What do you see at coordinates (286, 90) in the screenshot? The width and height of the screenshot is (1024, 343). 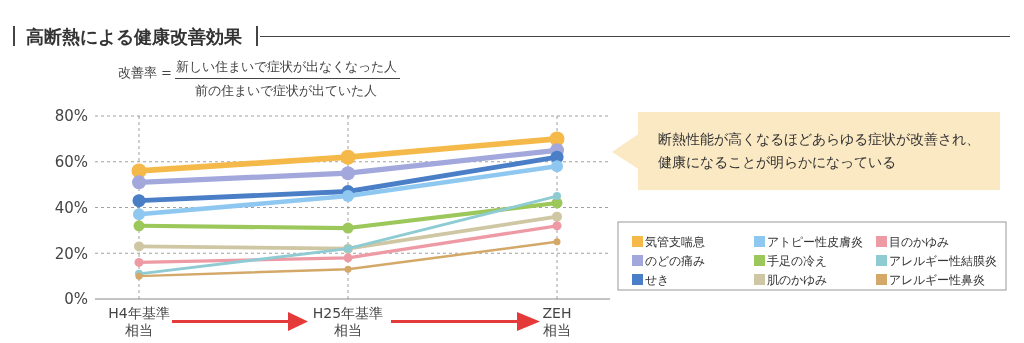 I see `text: 前の住まいで症状が出ていた人` at bounding box center [286, 90].